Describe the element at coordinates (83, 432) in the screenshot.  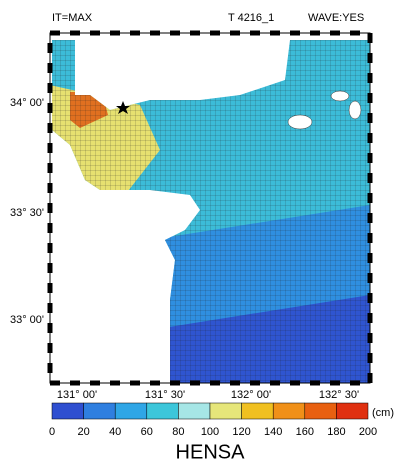
I see `colorbar-tick-label: 20` at that location.